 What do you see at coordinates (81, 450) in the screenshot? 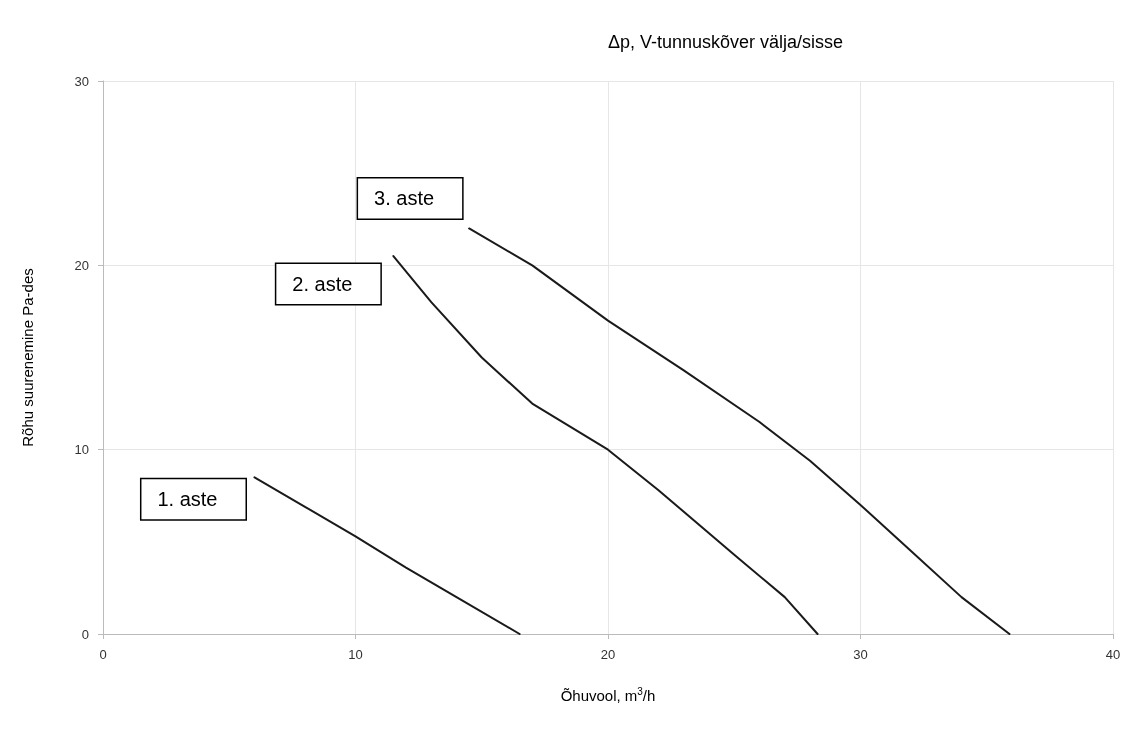
I see `y-tick-label: 10` at bounding box center [81, 450].